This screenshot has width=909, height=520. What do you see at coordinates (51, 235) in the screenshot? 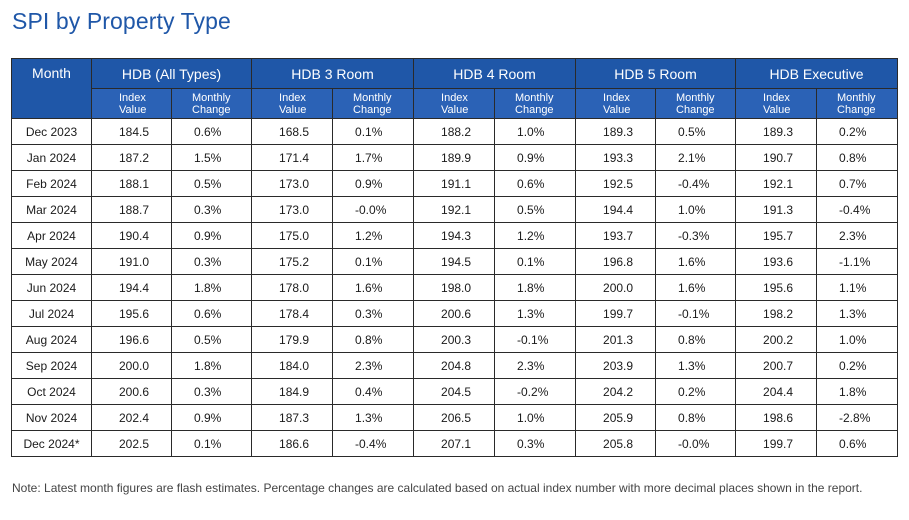
I see `month-cell: Apr 2024` at bounding box center [51, 235].